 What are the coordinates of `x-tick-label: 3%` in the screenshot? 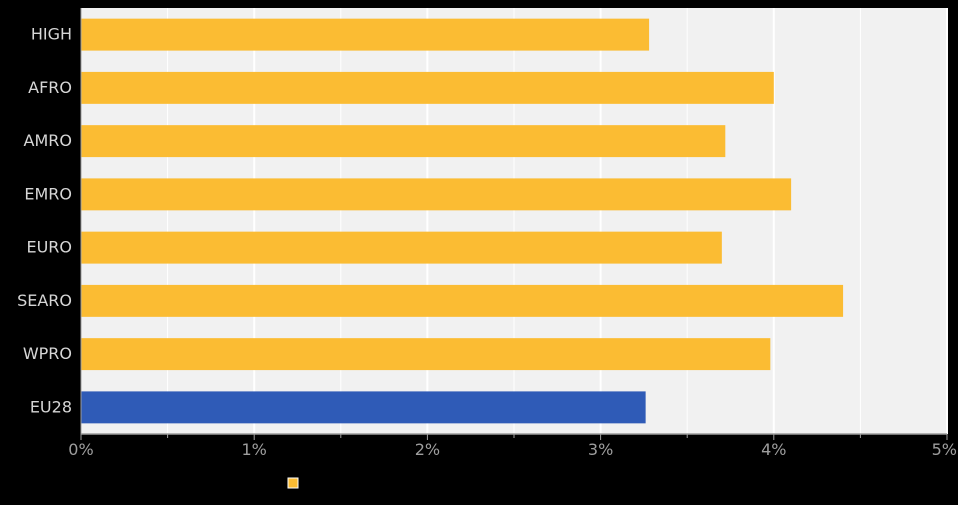 It's located at (600, 449).